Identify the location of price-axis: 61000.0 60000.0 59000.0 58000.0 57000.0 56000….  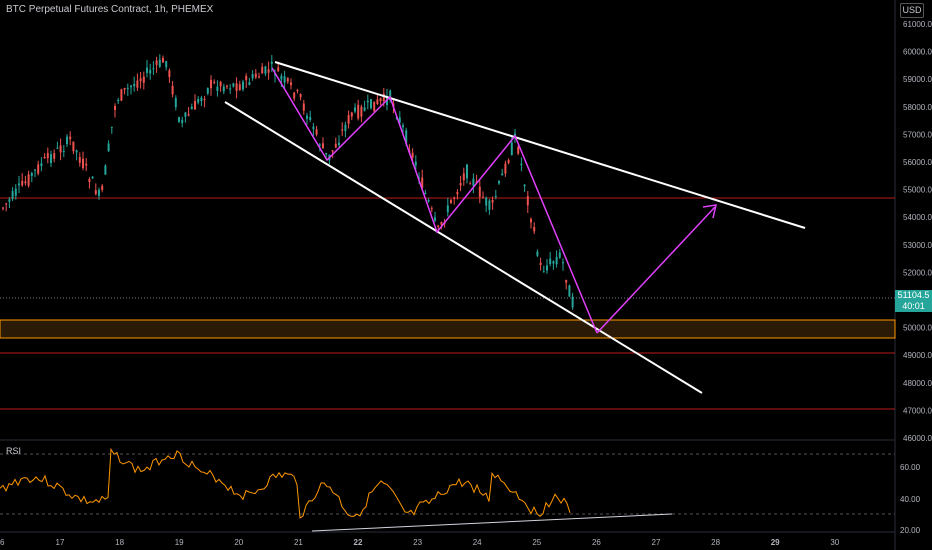
(917, 231).